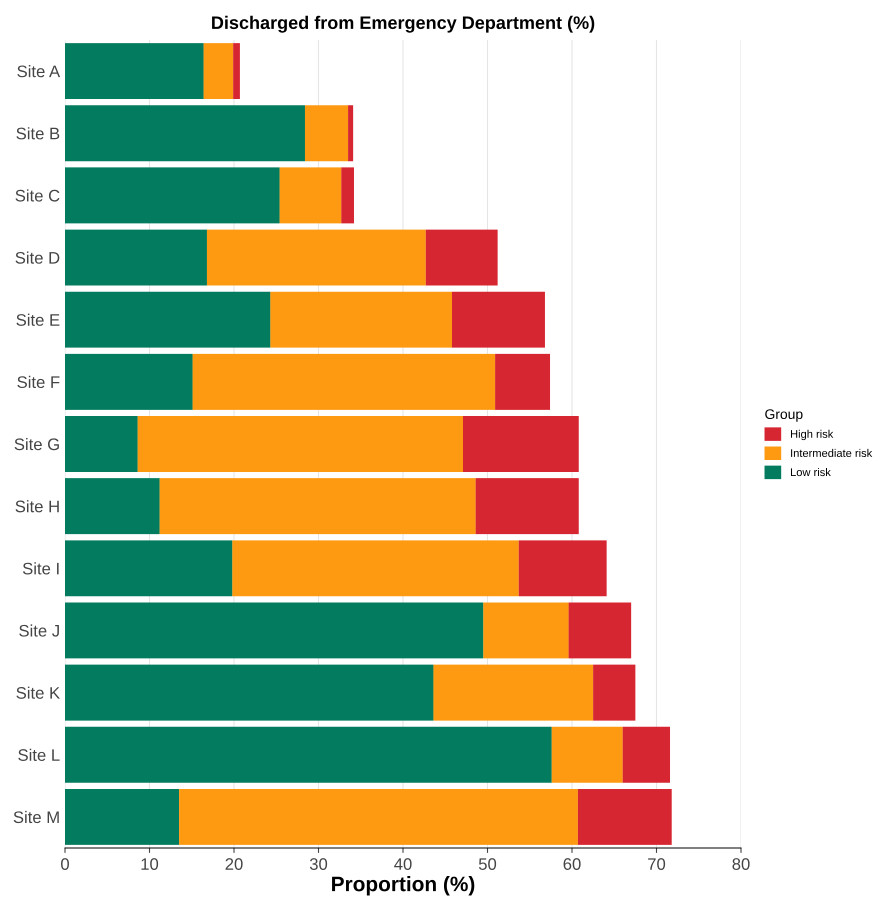 Image resolution: width=873 pixels, height=898 pixels. What do you see at coordinates (40, 568) in the screenshot?
I see `y-tick-label: Site I` at bounding box center [40, 568].